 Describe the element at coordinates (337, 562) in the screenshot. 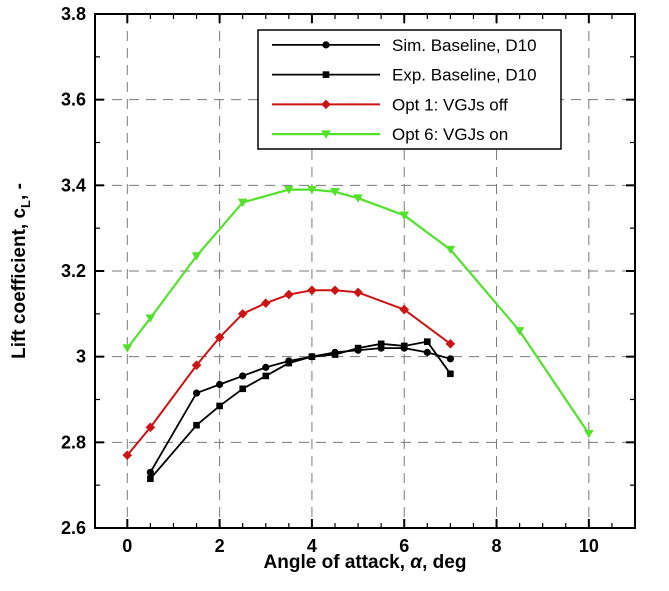

I see `x-axis-label-text: Angle of attack,` at that location.